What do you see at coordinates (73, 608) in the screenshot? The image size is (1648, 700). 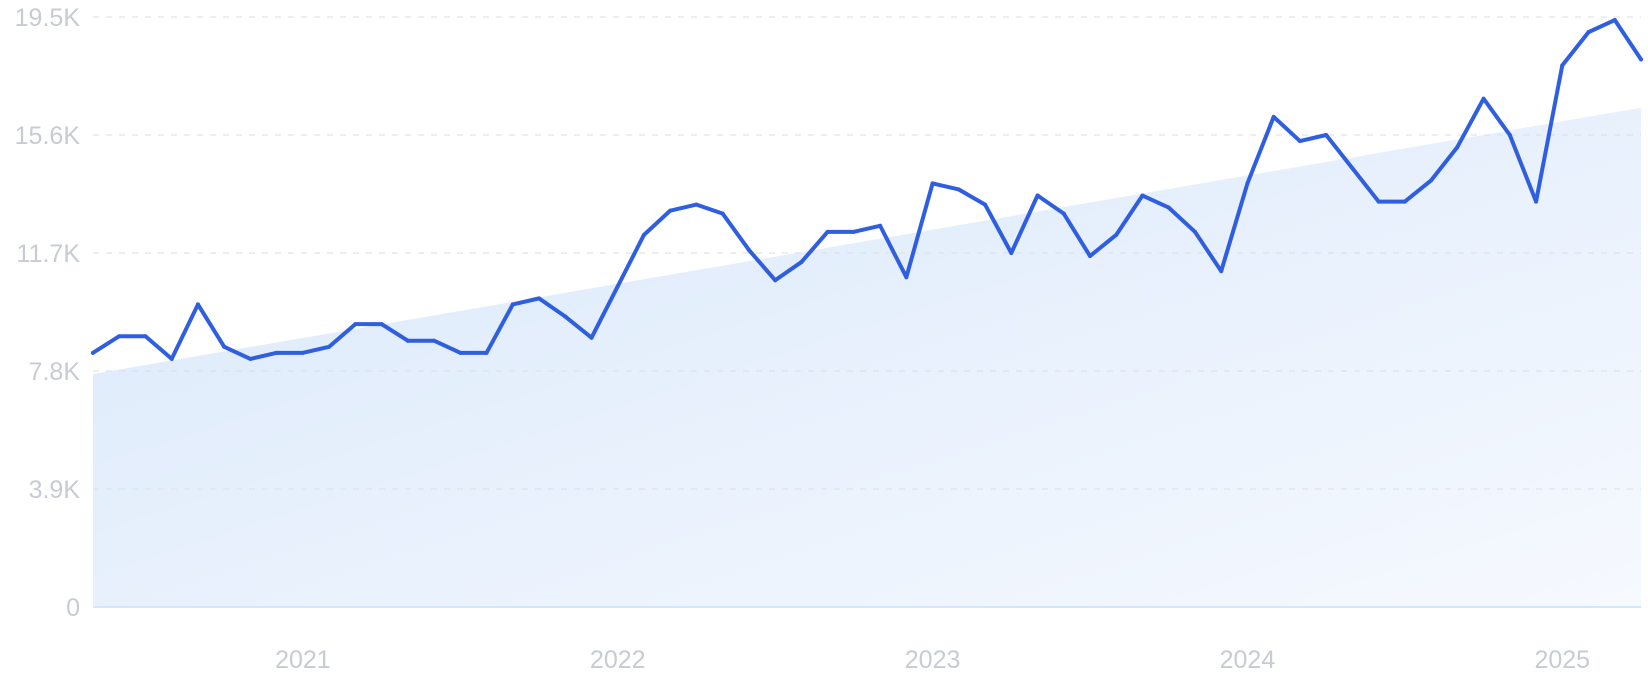 I see `y-tick-label: 0` at bounding box center [73, 608].